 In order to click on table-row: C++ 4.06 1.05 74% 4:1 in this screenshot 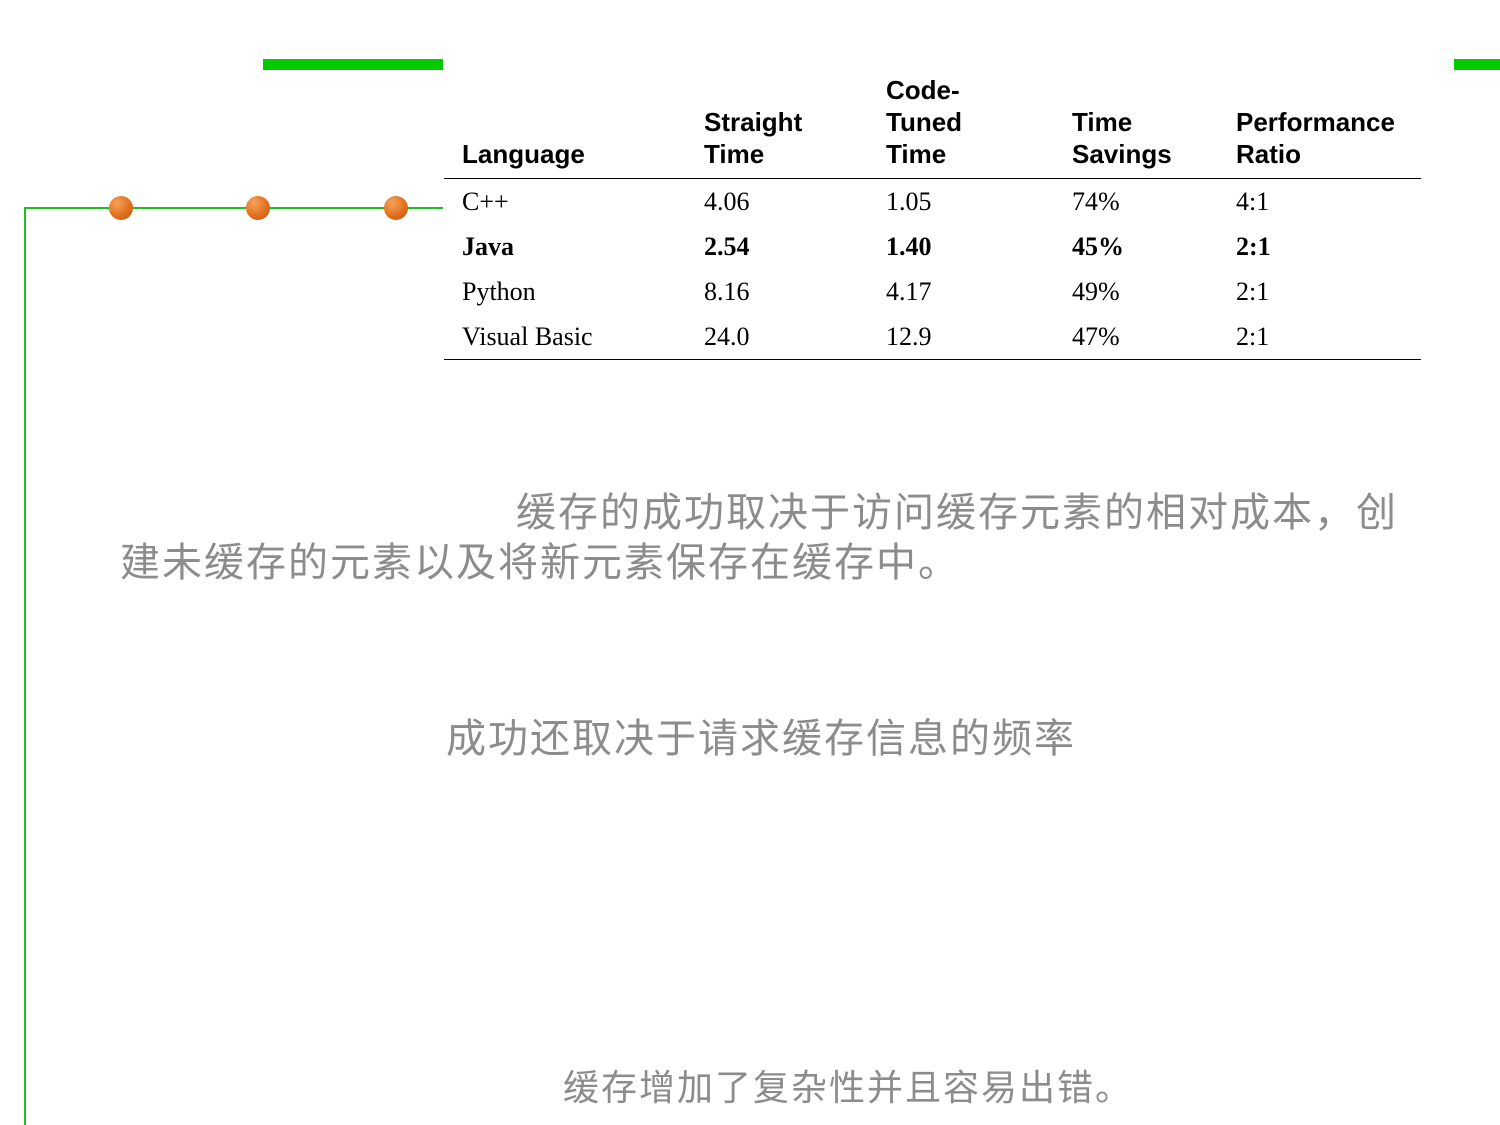, I will do `click(932, 202)`.